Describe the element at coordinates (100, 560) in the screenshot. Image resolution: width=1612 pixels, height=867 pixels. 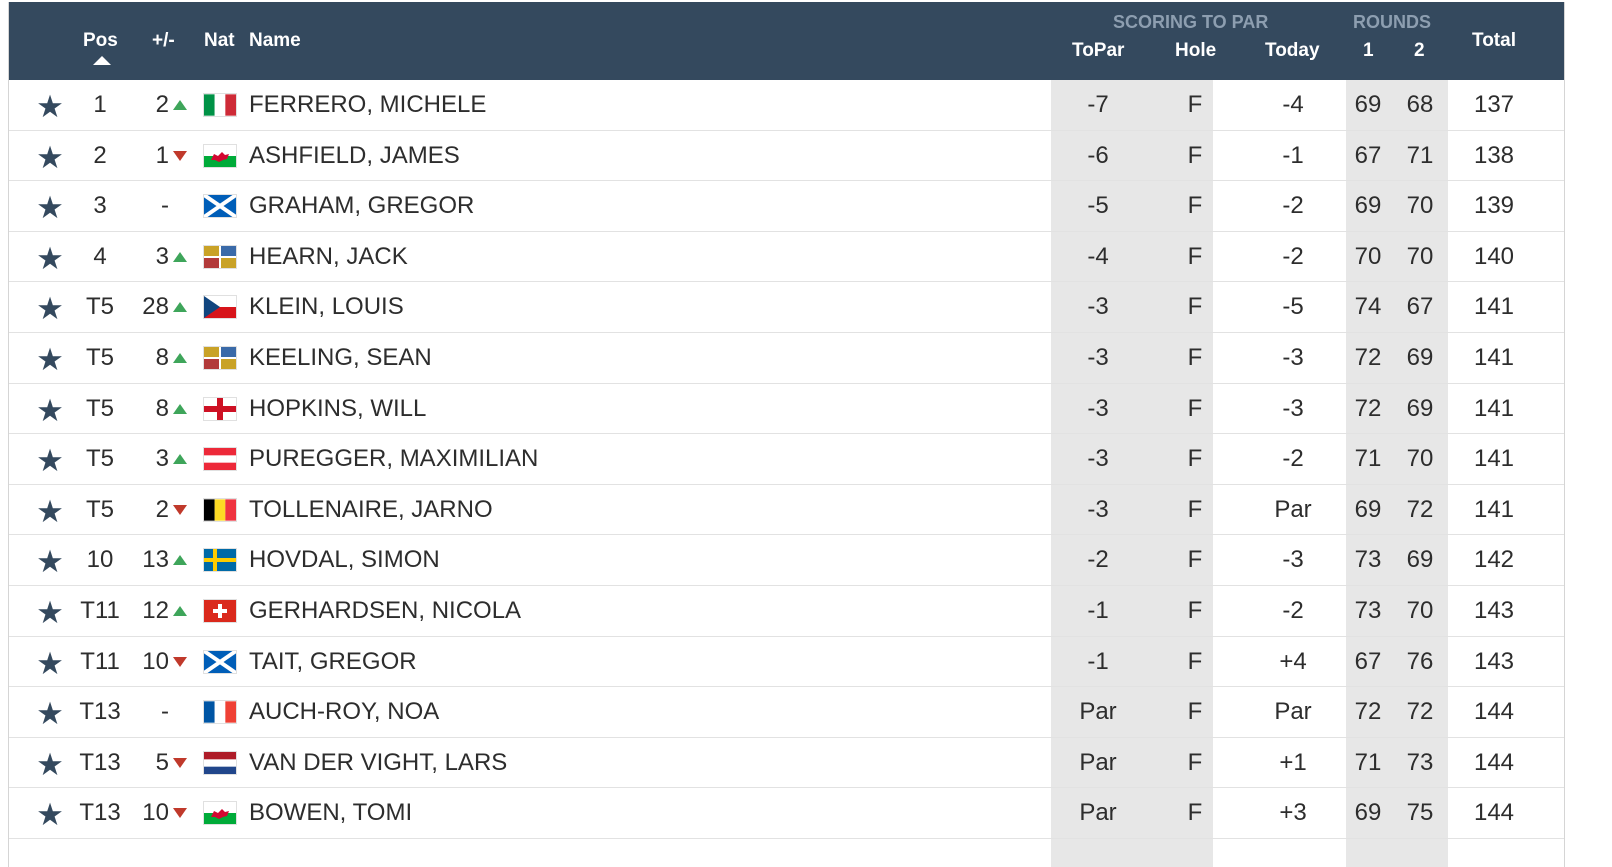
I see `position-cell: 10` at that location.